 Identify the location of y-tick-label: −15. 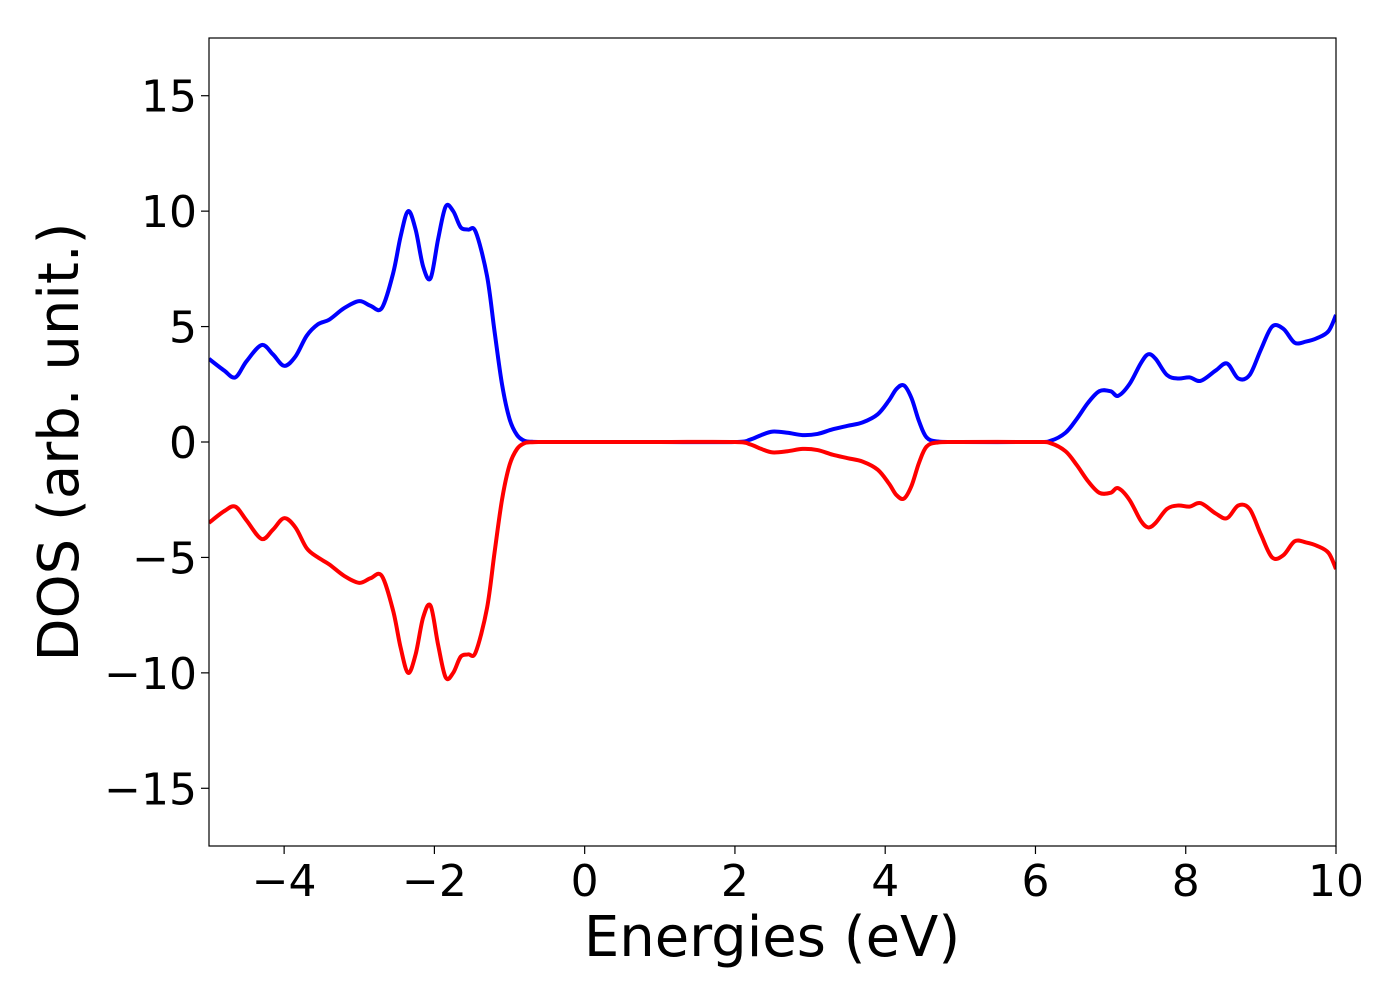
(150, 789).